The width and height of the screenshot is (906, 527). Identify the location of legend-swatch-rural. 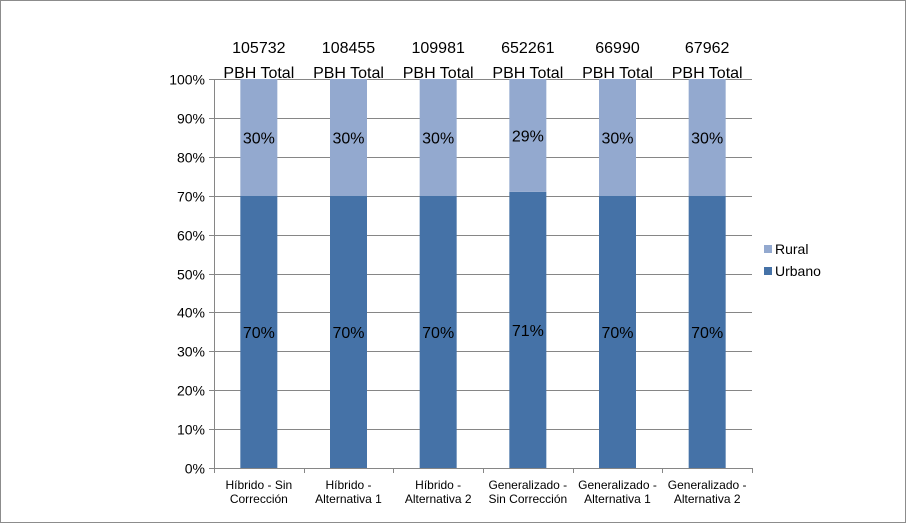
(768, 249).